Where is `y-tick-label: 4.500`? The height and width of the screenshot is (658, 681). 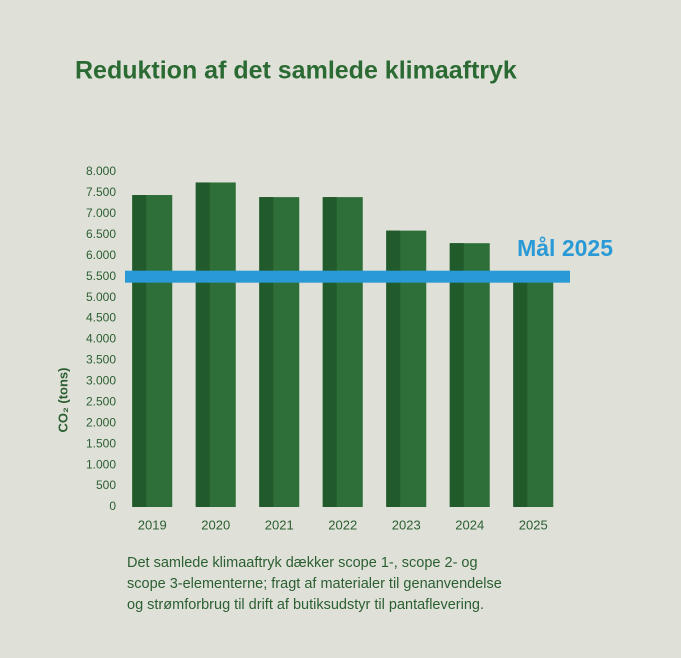
y-tick-label: 4.500 is located at coordinates (101, 318).